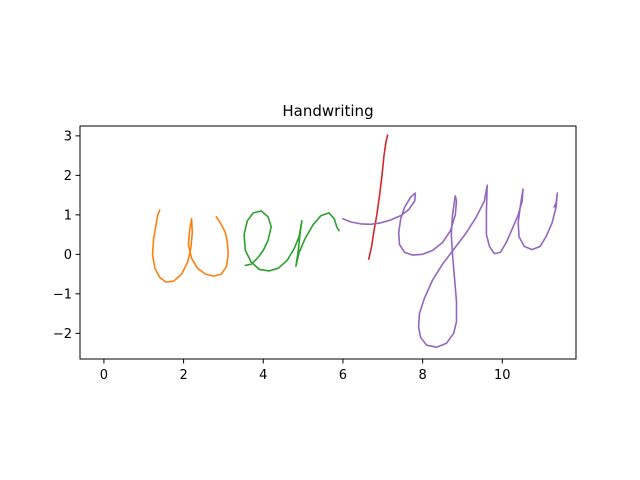 The width and height of the screenshot is (640, 480). What do you see at coordinates (327, 111) in the screenshot?
I see `chart-title: Handwriting` at bounding box center [327, 111].